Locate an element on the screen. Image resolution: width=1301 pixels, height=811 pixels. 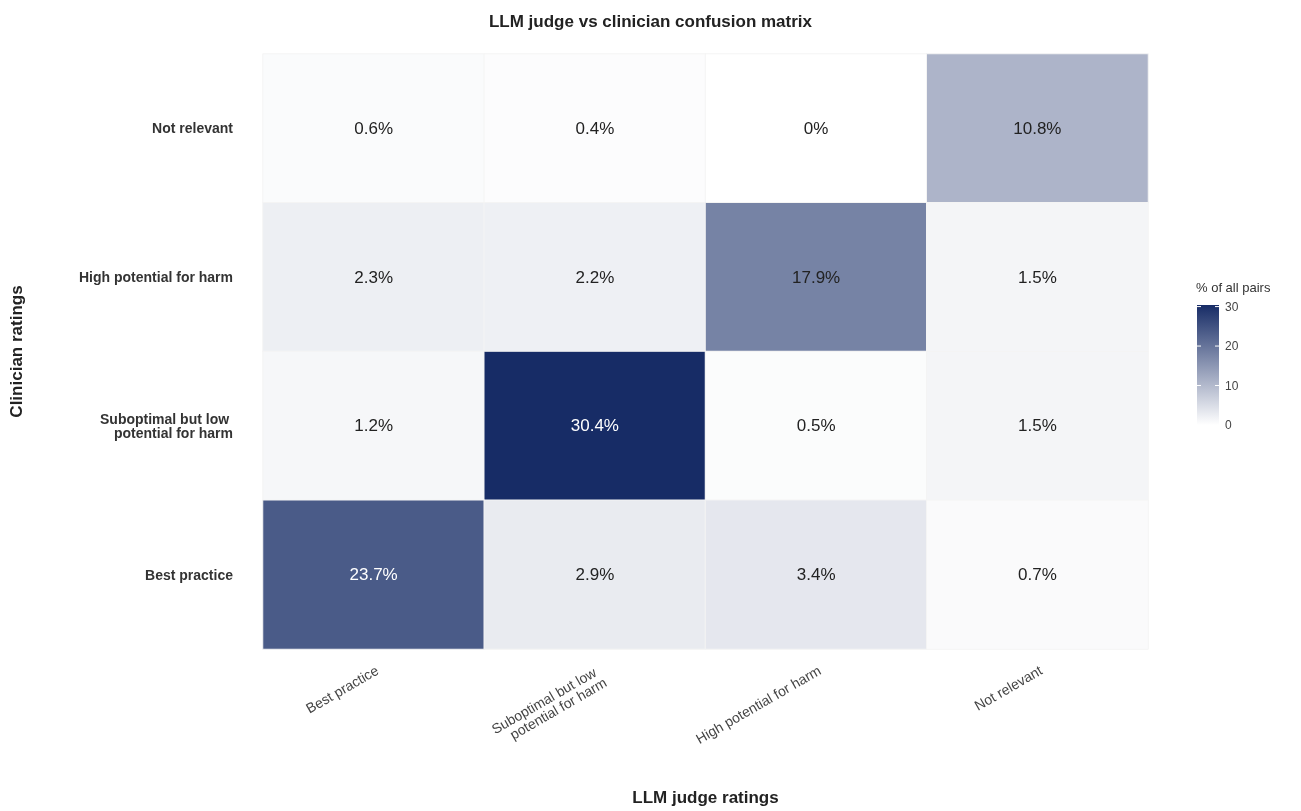
y-axis-title: Clinician ratings is located at coordinates (16, 351).